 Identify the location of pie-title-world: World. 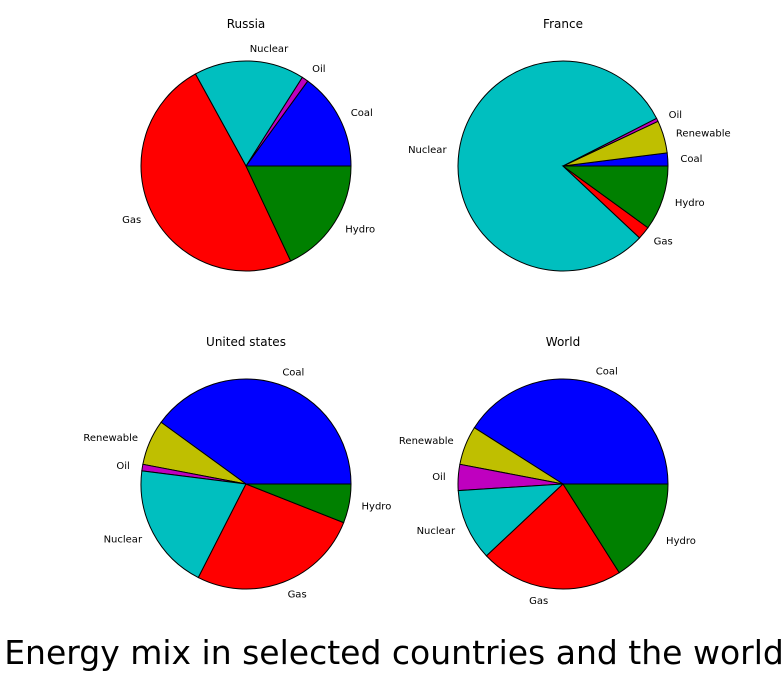
(563, 342).